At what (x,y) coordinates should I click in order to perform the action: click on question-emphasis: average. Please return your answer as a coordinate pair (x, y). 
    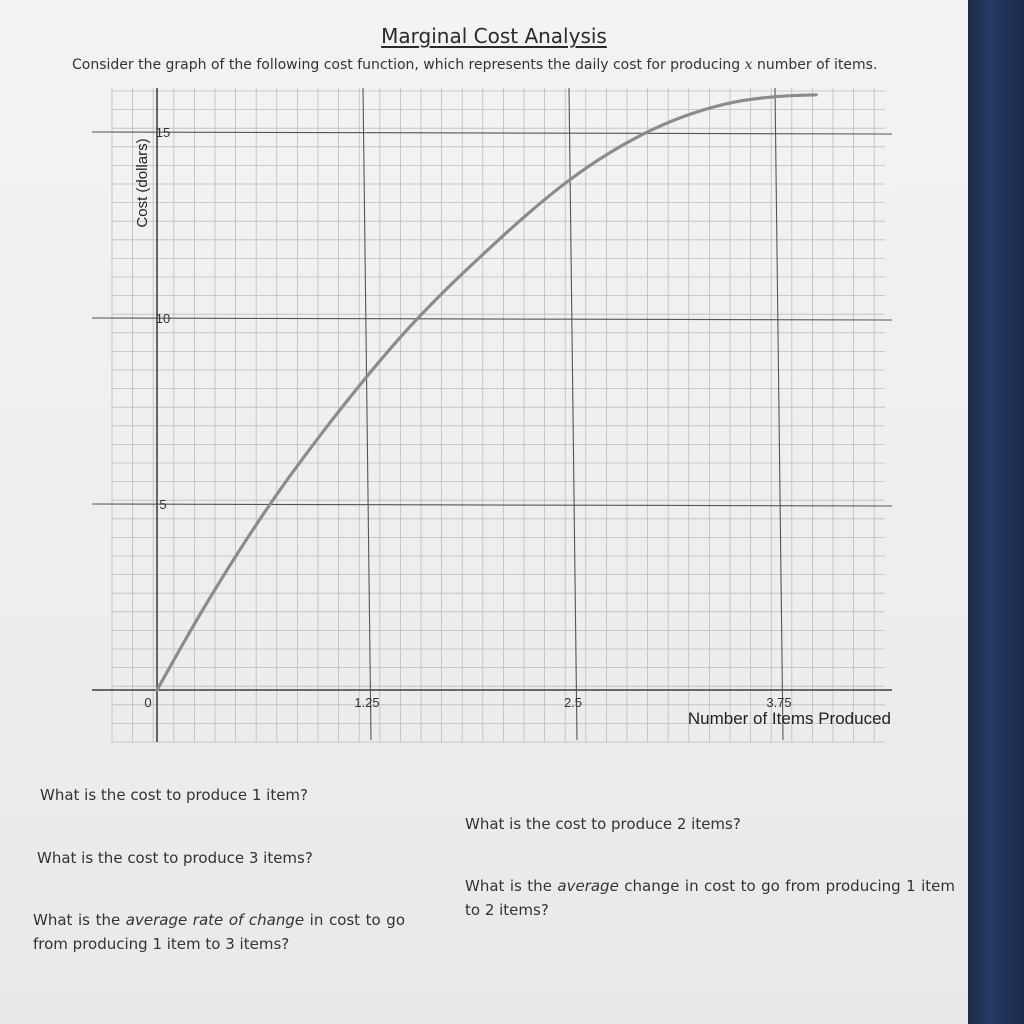
    Looking at the image, I should click on (588, 886).